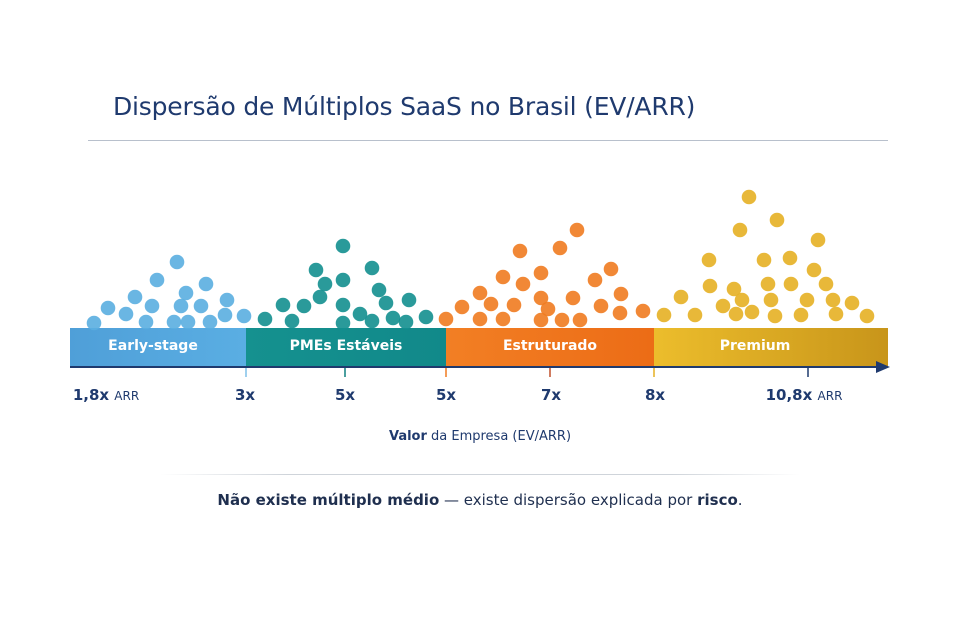 This screenshot has width=960, height=640. I want to click on axis-arrow-icon, so click(883, 367).